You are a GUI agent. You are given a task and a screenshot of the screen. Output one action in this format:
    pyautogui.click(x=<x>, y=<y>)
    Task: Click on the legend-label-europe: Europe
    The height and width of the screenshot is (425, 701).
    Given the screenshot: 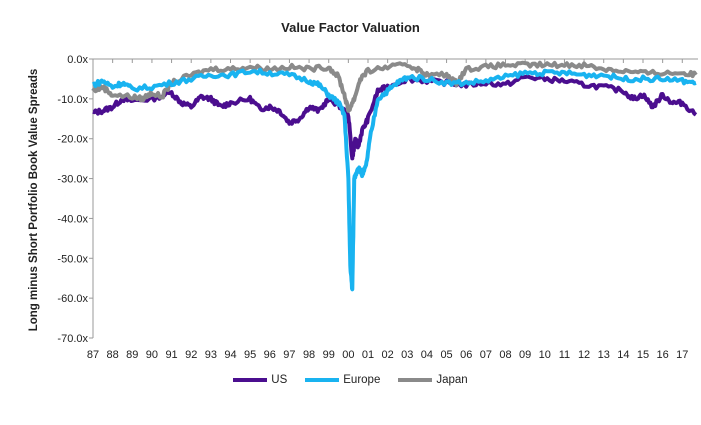 What is the action you would take?
    pyautogui.click(x=362, y=380)
    